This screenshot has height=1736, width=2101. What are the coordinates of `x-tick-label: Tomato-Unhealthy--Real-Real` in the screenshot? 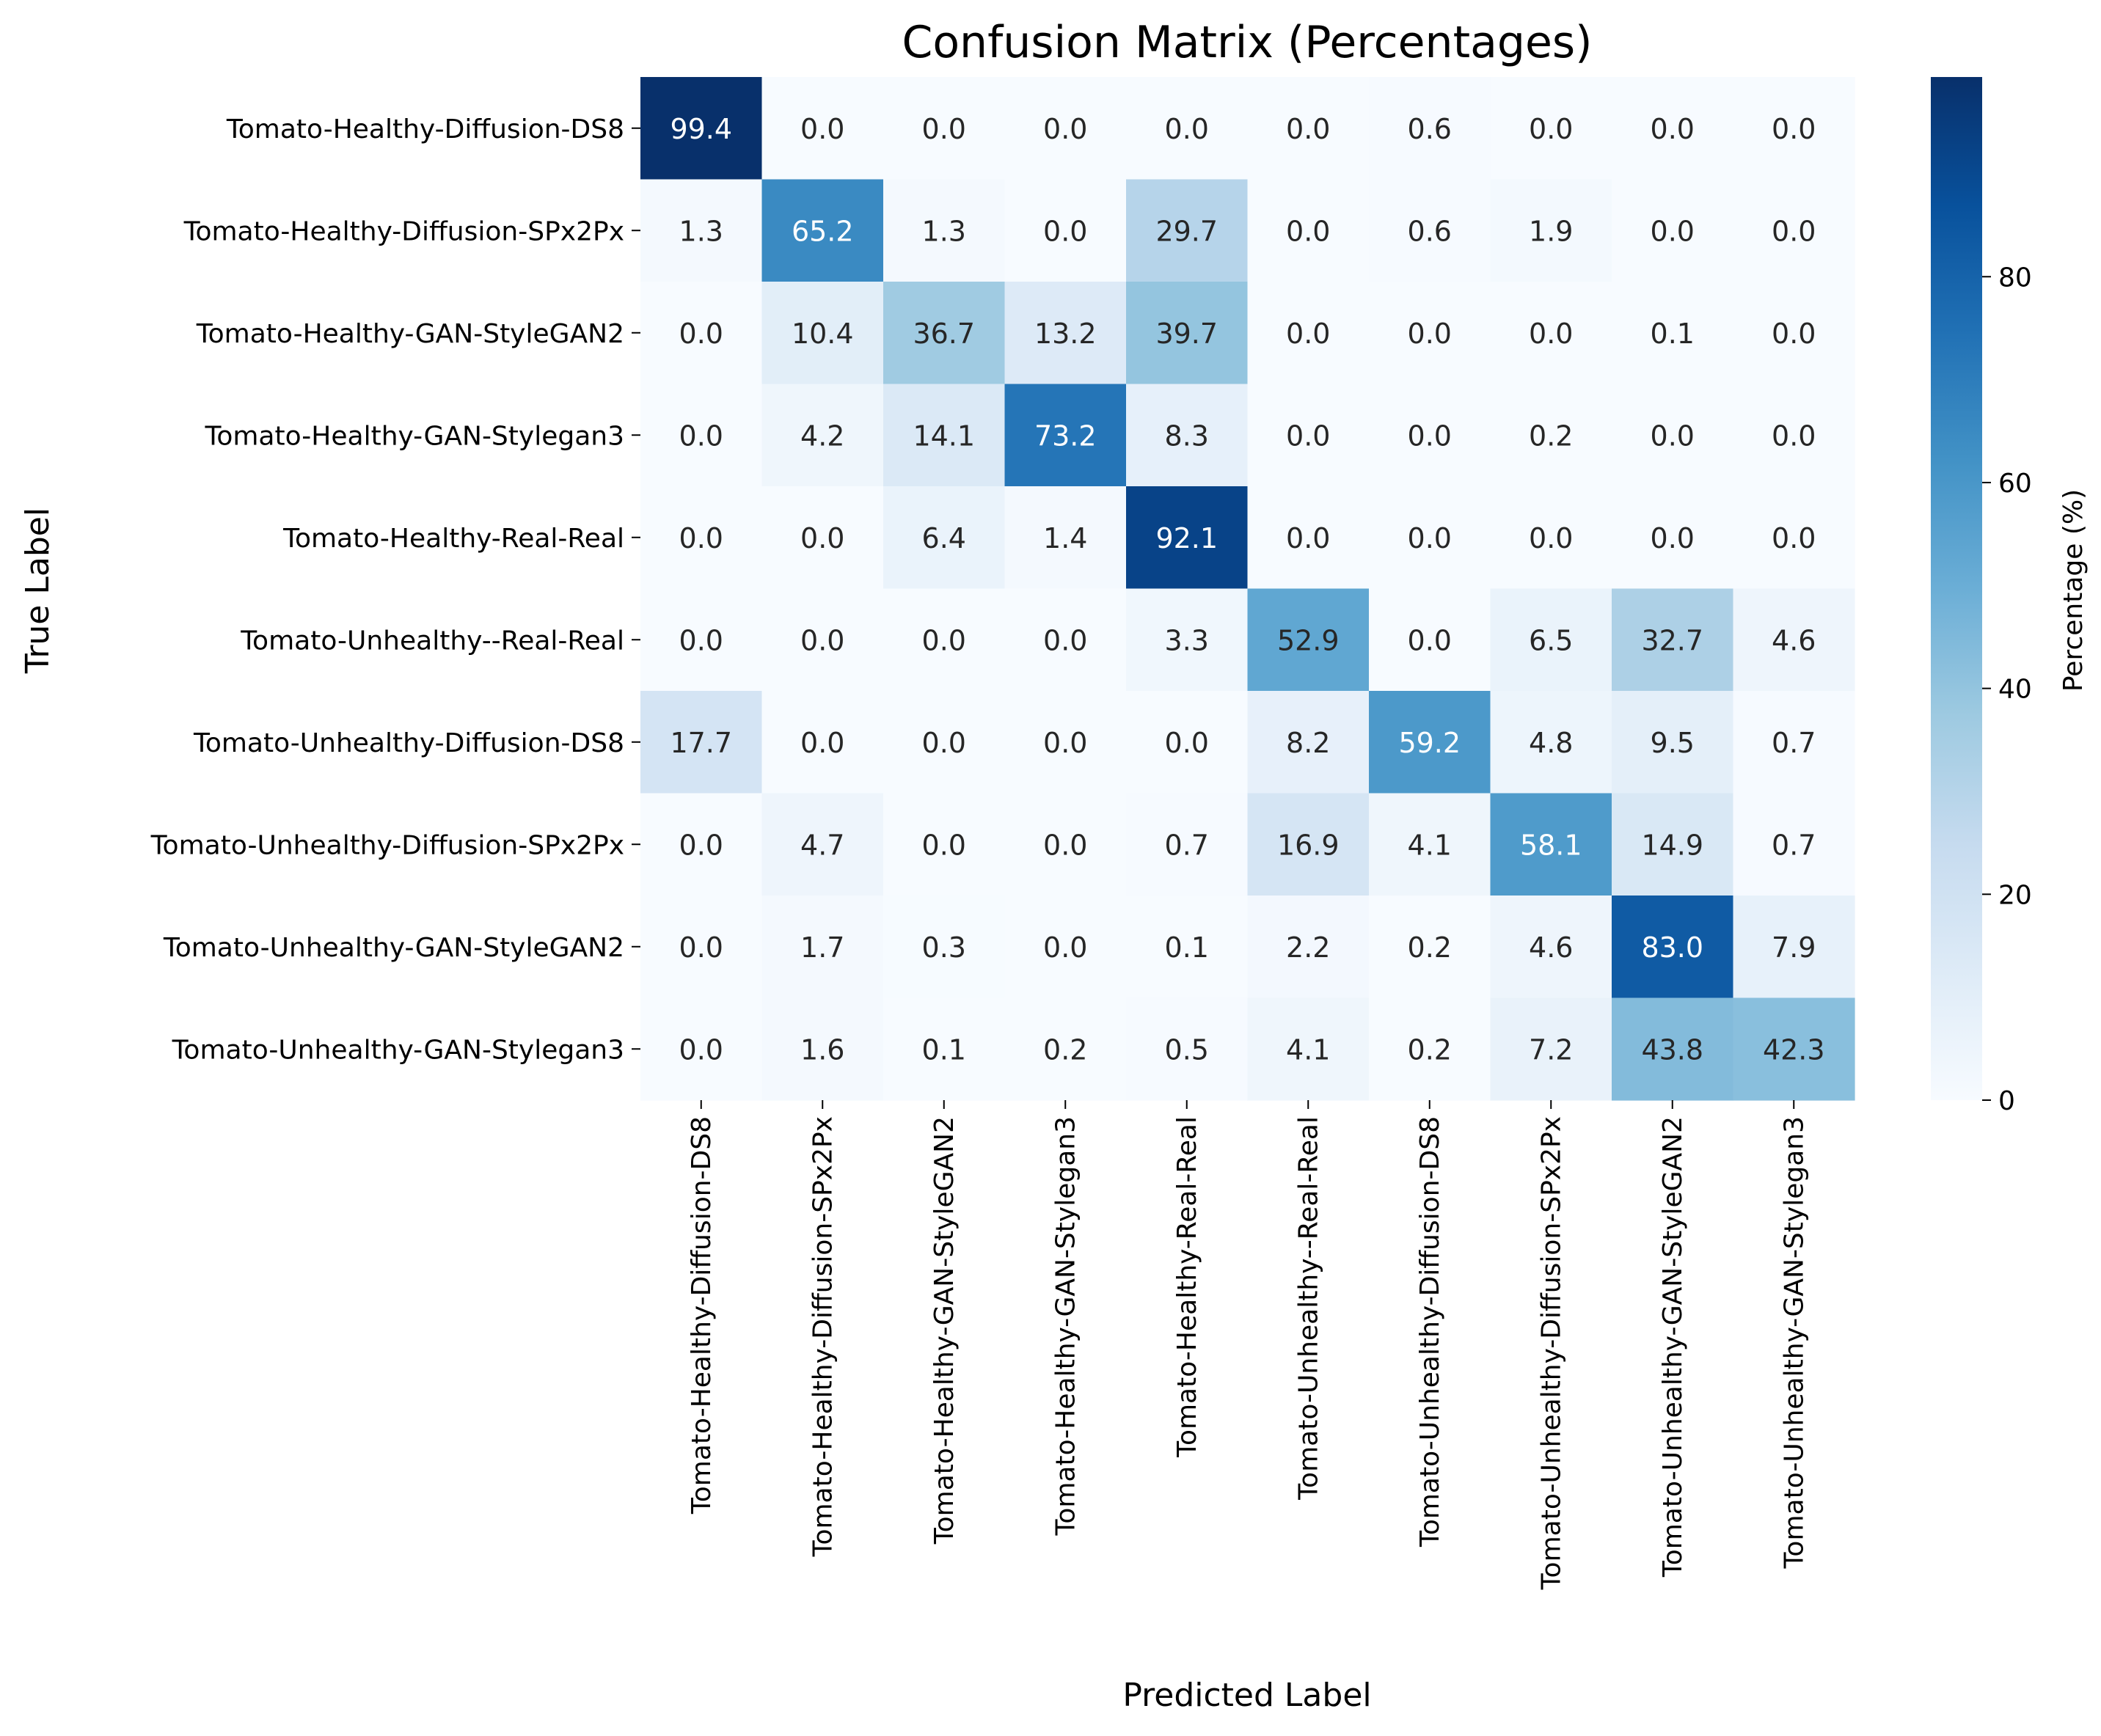 It's located at (1308, 1309).